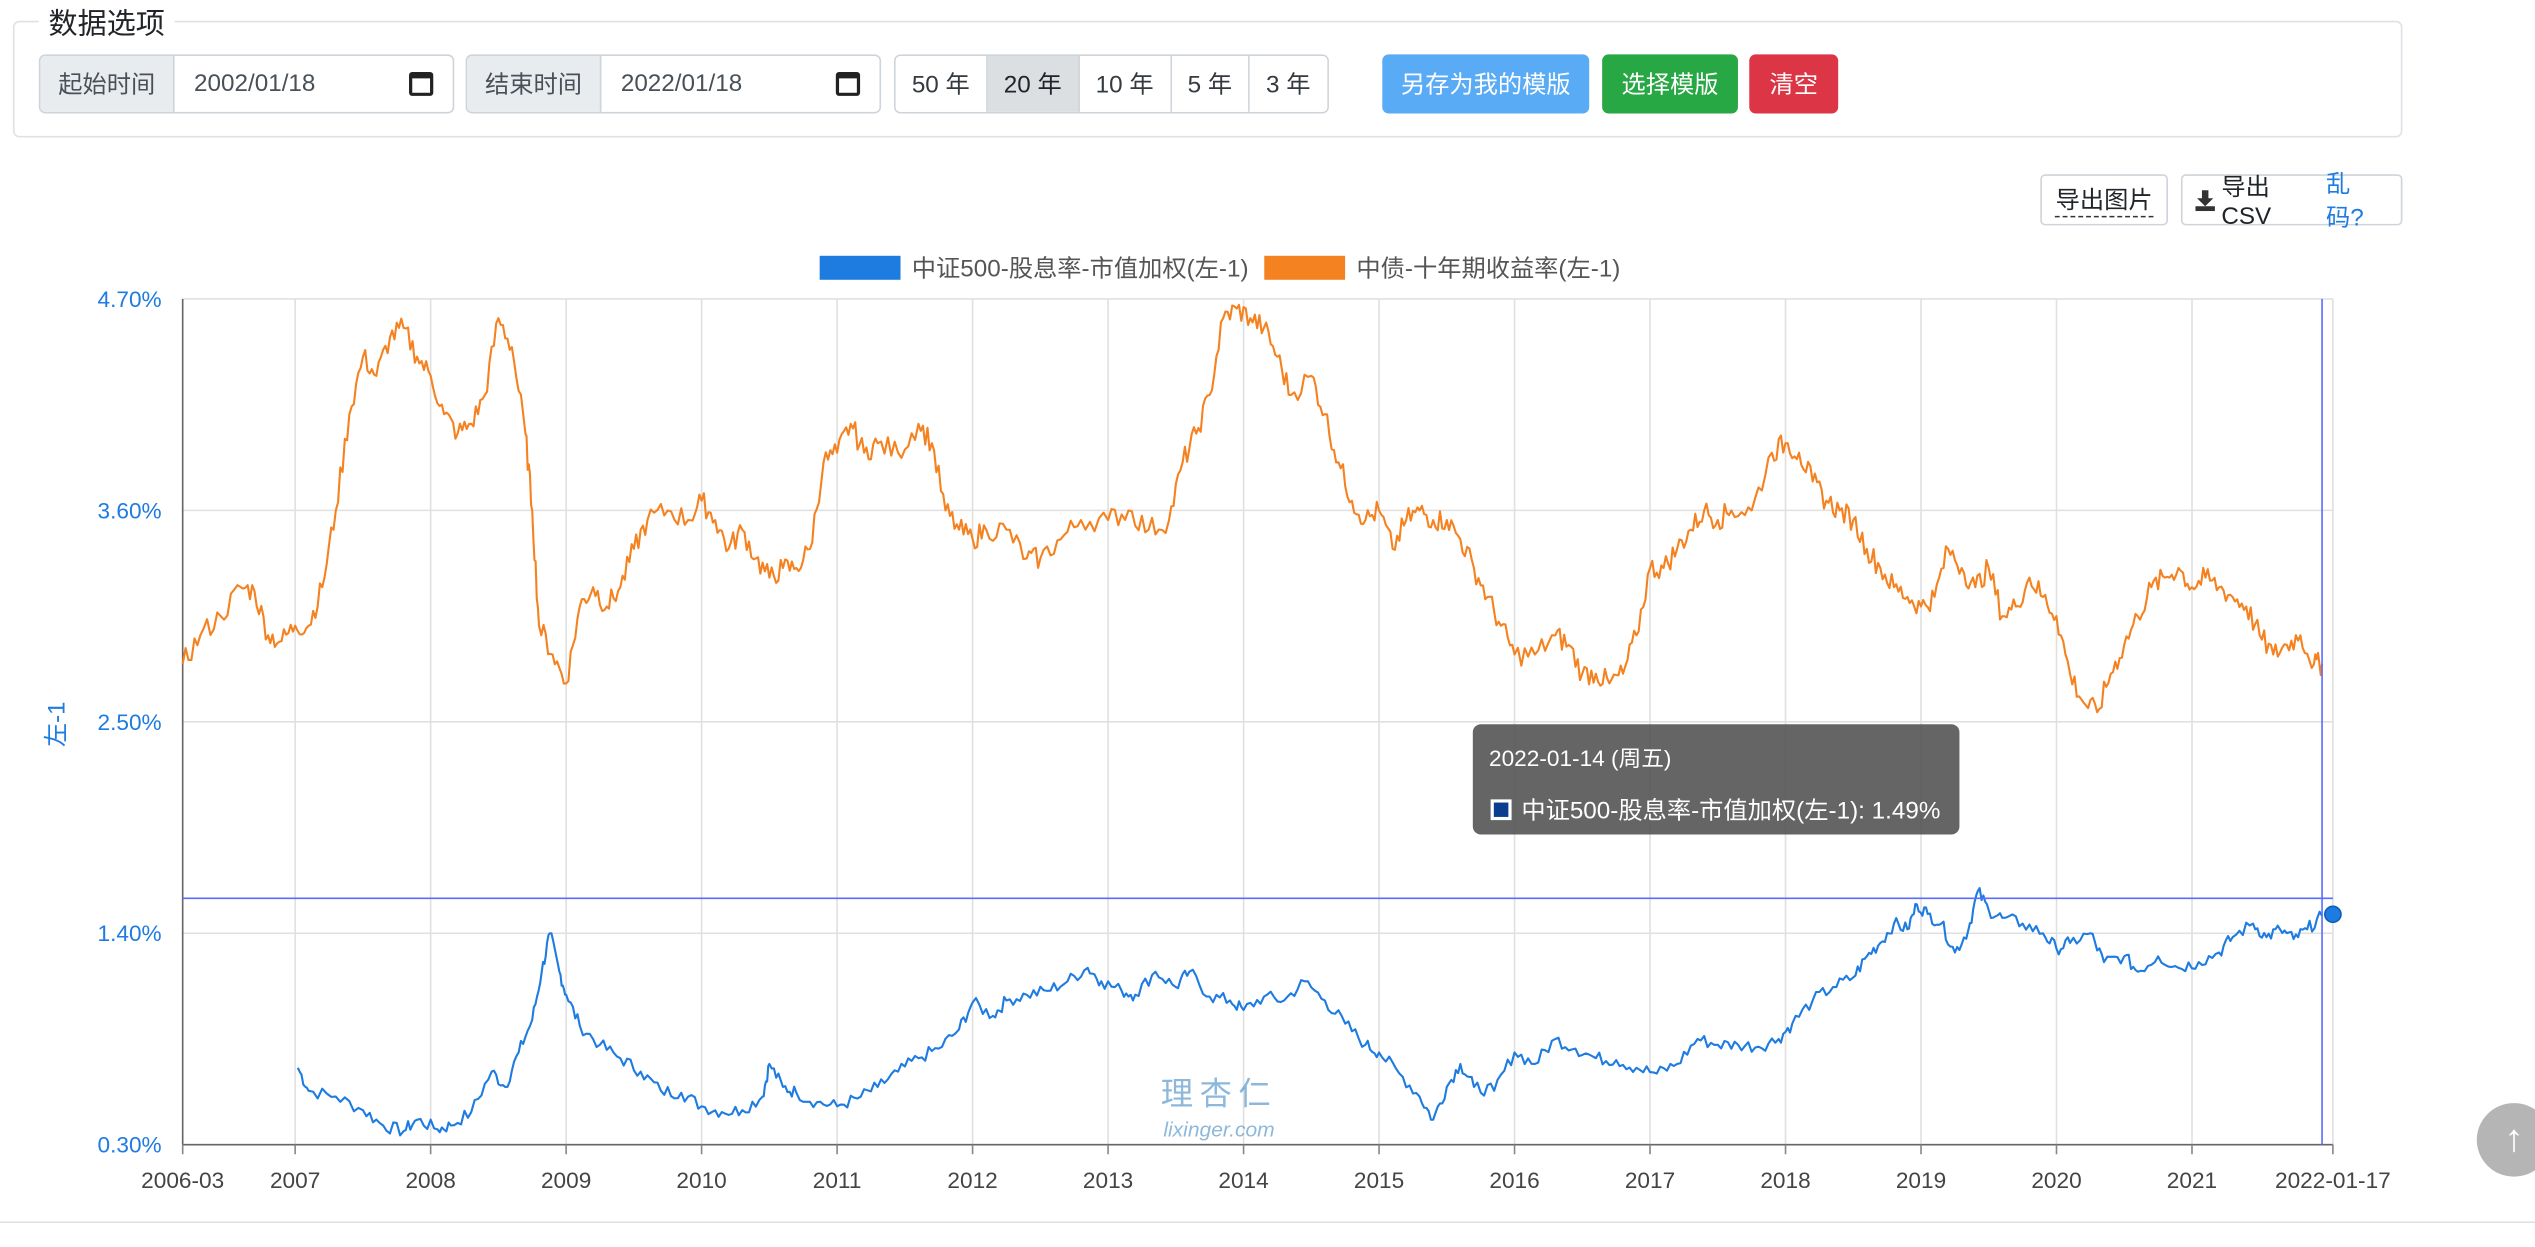 The width and height of the screenshot is (2535, 1247). Describe the element at coordinates (1125, 83) in the screenshot. I see `range-10y-button: 10 年` at that location.